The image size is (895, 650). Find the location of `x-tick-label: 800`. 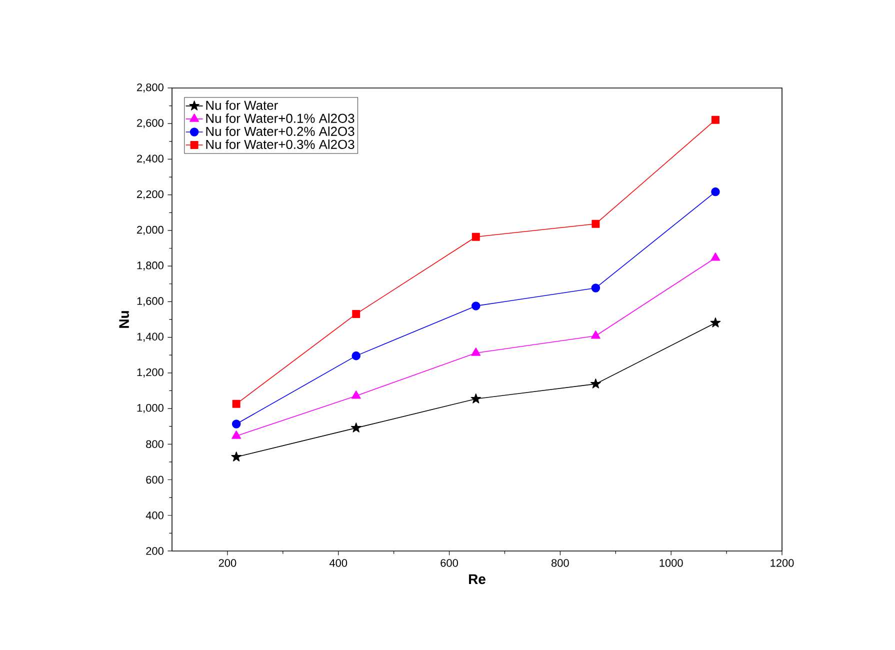

x-tick-label: 800 is located at coordinates (560, 563).